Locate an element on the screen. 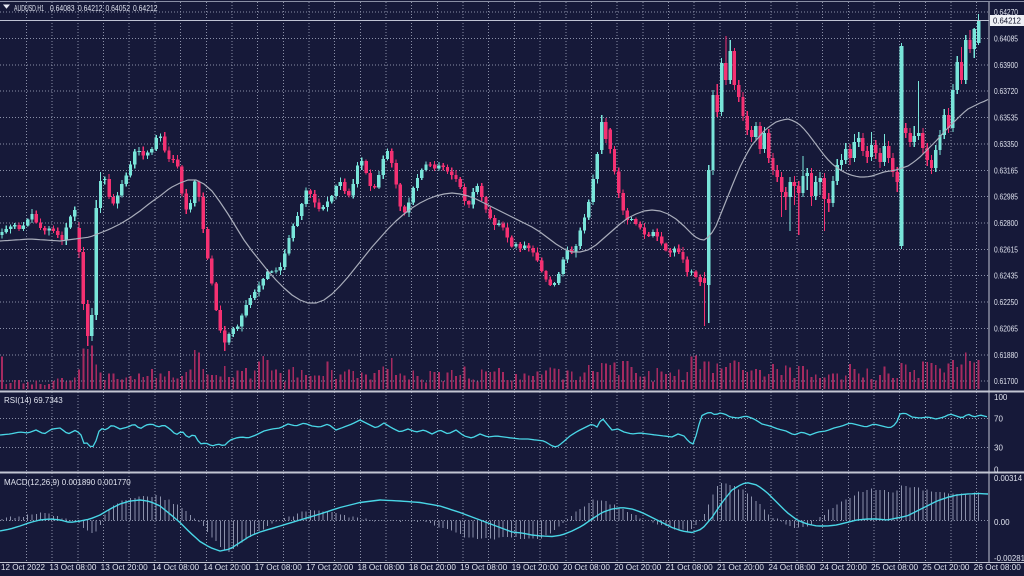  svg-text: 0.64270 is located at coordinates (1006, 12).